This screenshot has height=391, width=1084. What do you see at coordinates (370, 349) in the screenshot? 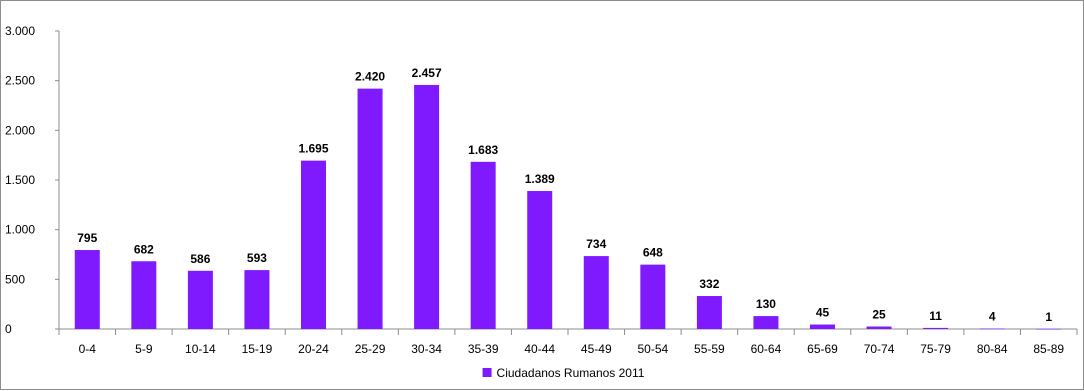
I see `x-tick-label: 25-29` at bounding box center [370, 349].